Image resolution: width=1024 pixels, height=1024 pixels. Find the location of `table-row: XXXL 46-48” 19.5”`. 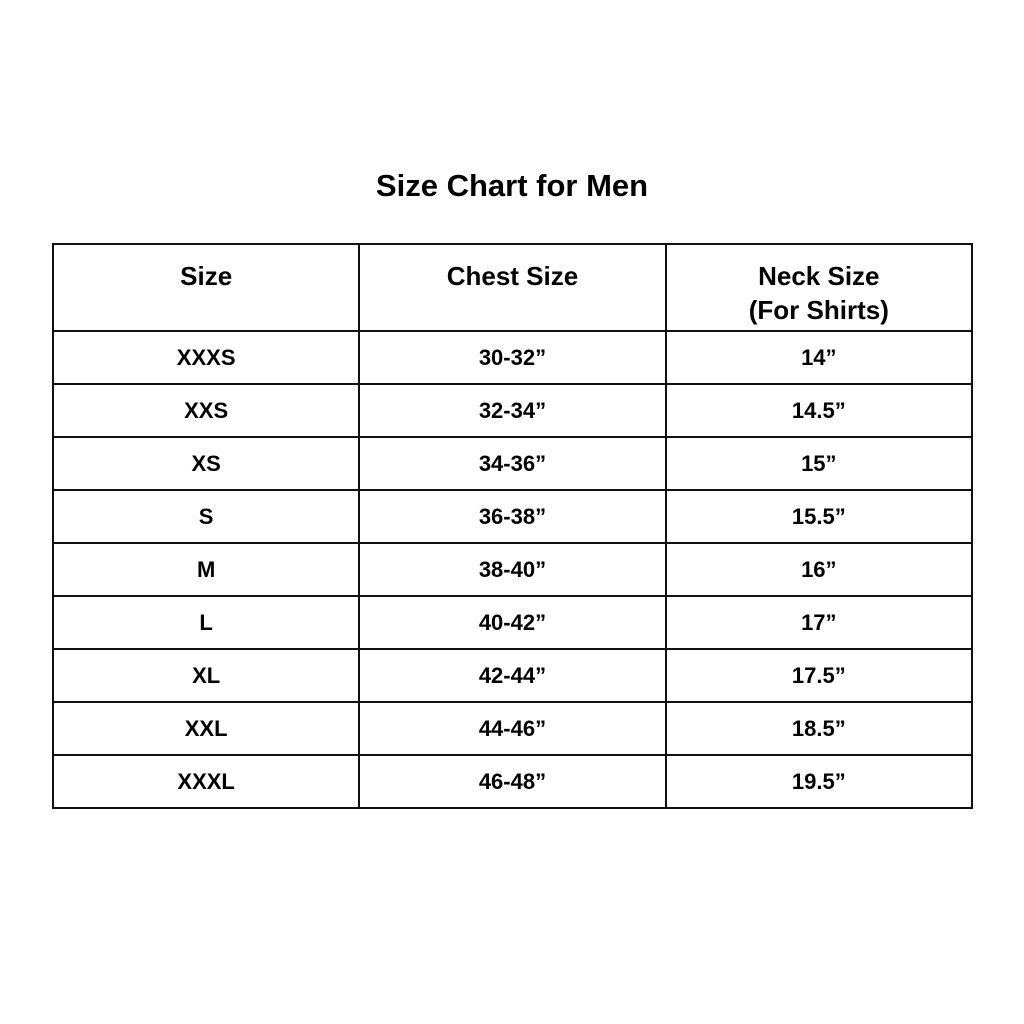

table-row: XXXL 46-48” 19.5” is located at coordinates (512, 781).